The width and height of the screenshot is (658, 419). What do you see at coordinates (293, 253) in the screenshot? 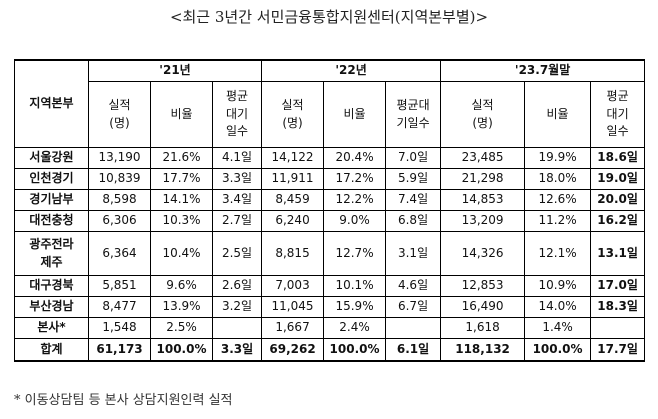
I see `count-cell: 8,815` at bounding box center [293, 253].